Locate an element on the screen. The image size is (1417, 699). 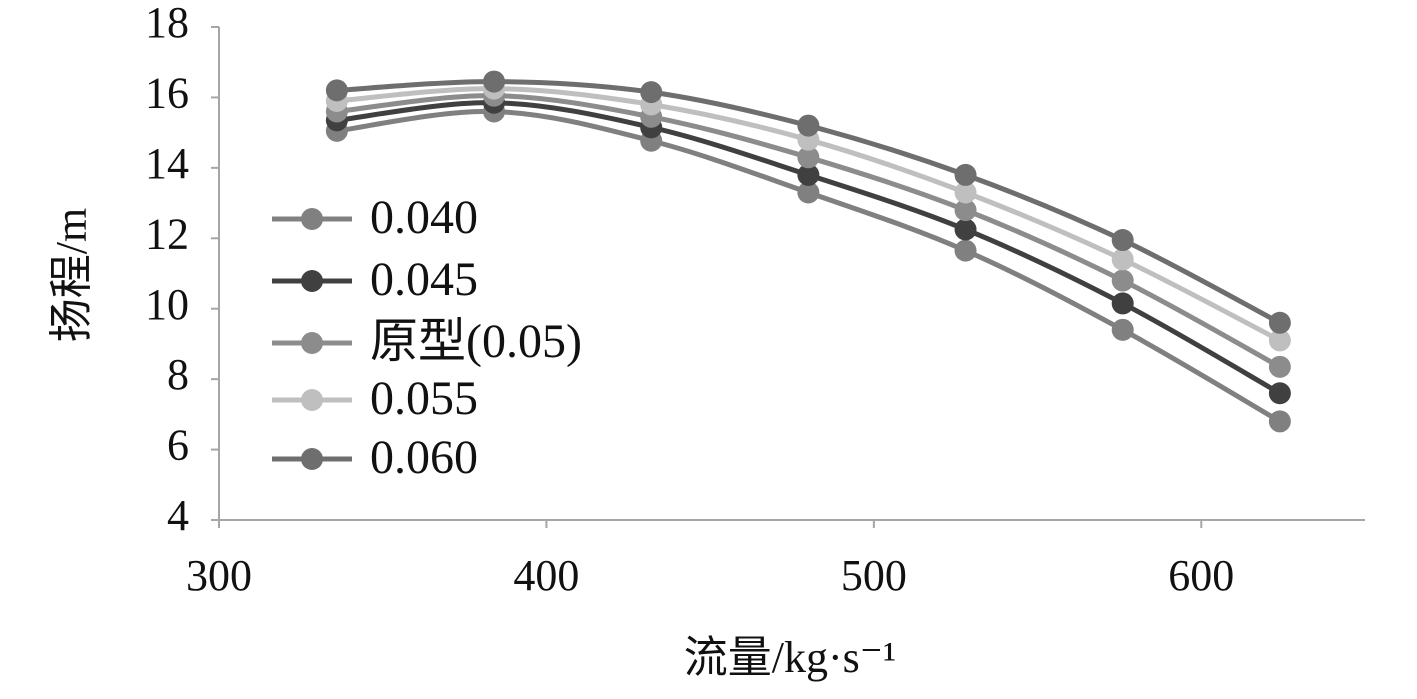
legend-label: 0.040 is located at coordinates (424, 217).